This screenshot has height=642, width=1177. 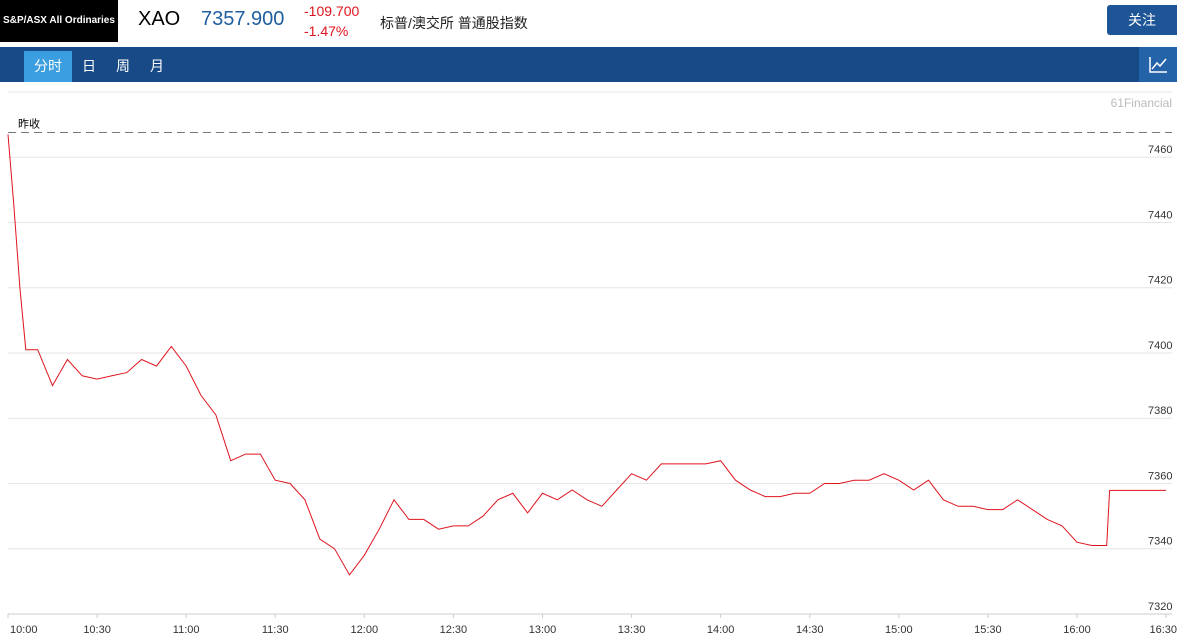 What do you see at coordinates (29, 123) in the screenshot?
I see `prev-close-label: 昨收` at bounding box center [29, 123].